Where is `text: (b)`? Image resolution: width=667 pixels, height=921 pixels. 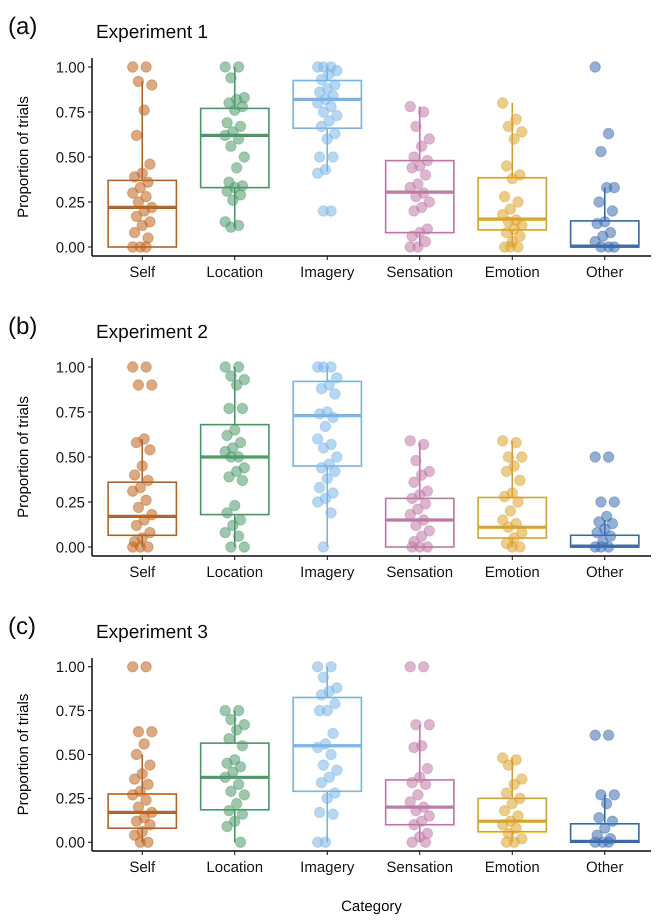 text: (b) is located at coordinates (23, 326).